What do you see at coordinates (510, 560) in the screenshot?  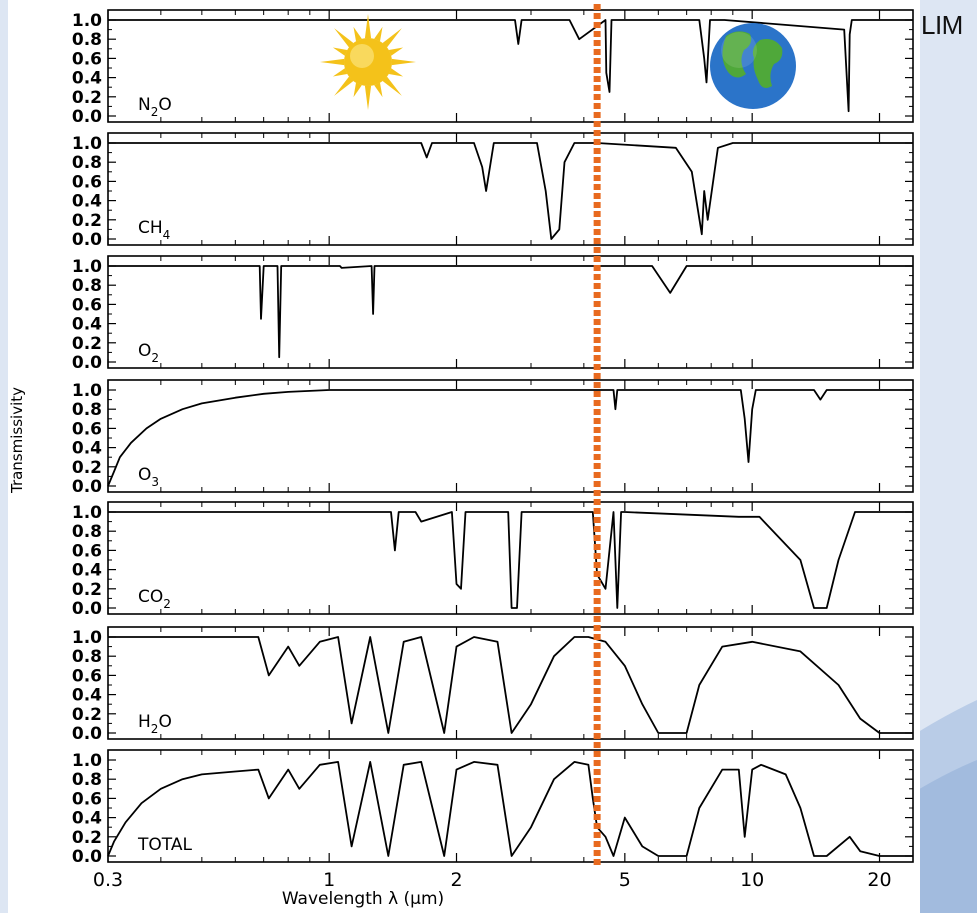 I see `series-line-CO2` at bounding box center [510, 560].